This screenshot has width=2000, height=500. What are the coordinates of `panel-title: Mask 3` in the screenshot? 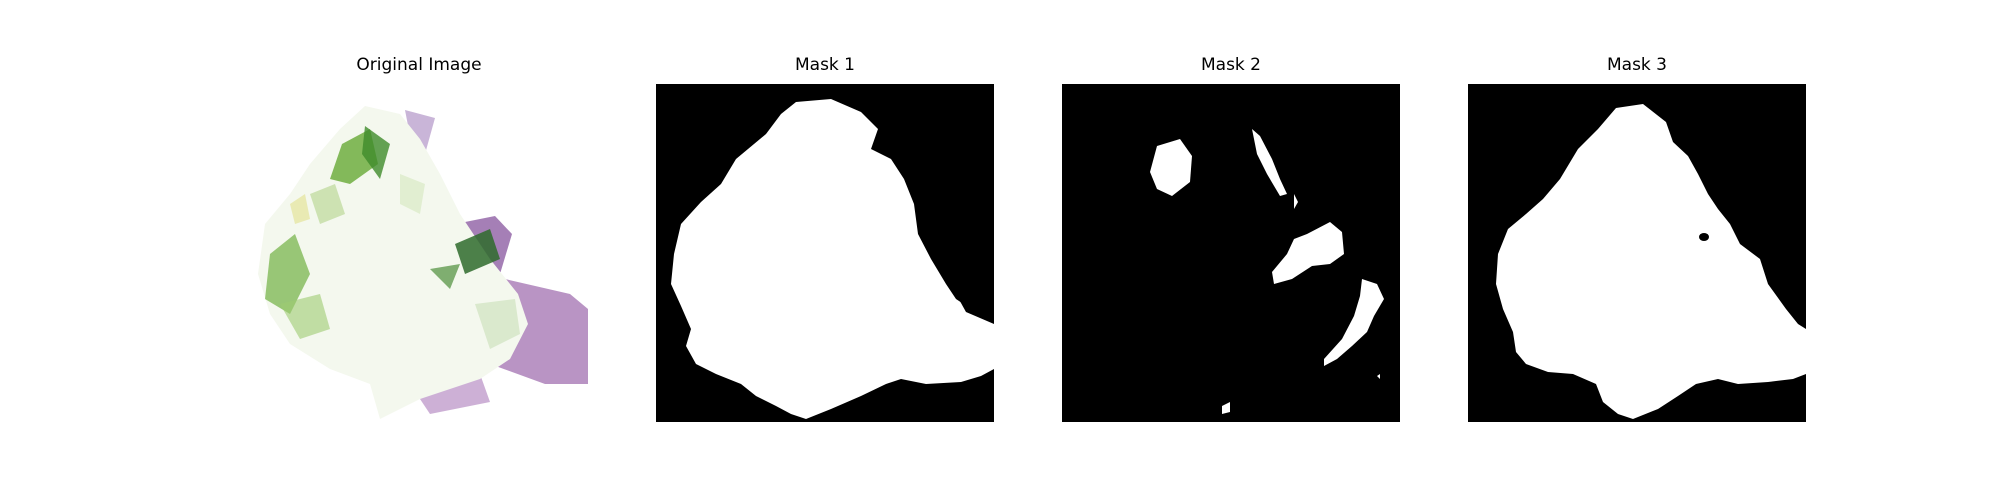 It's located at (1636, 65).